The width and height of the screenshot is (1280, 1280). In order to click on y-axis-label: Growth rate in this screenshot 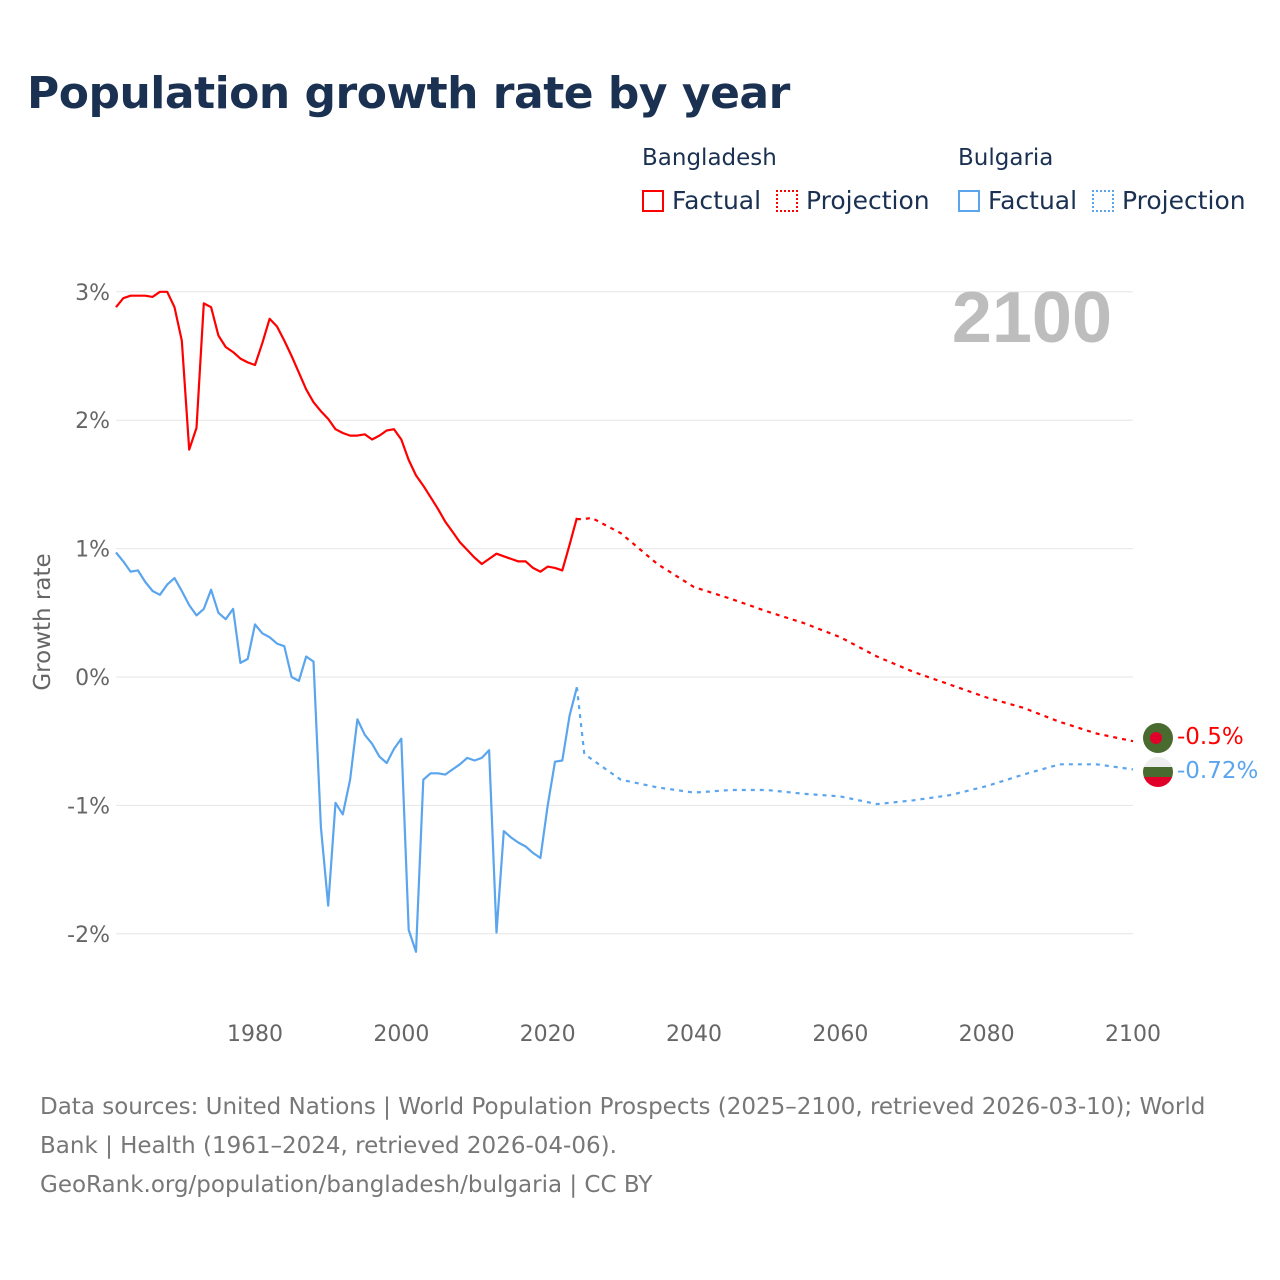, I will do `click(43, 621)`.